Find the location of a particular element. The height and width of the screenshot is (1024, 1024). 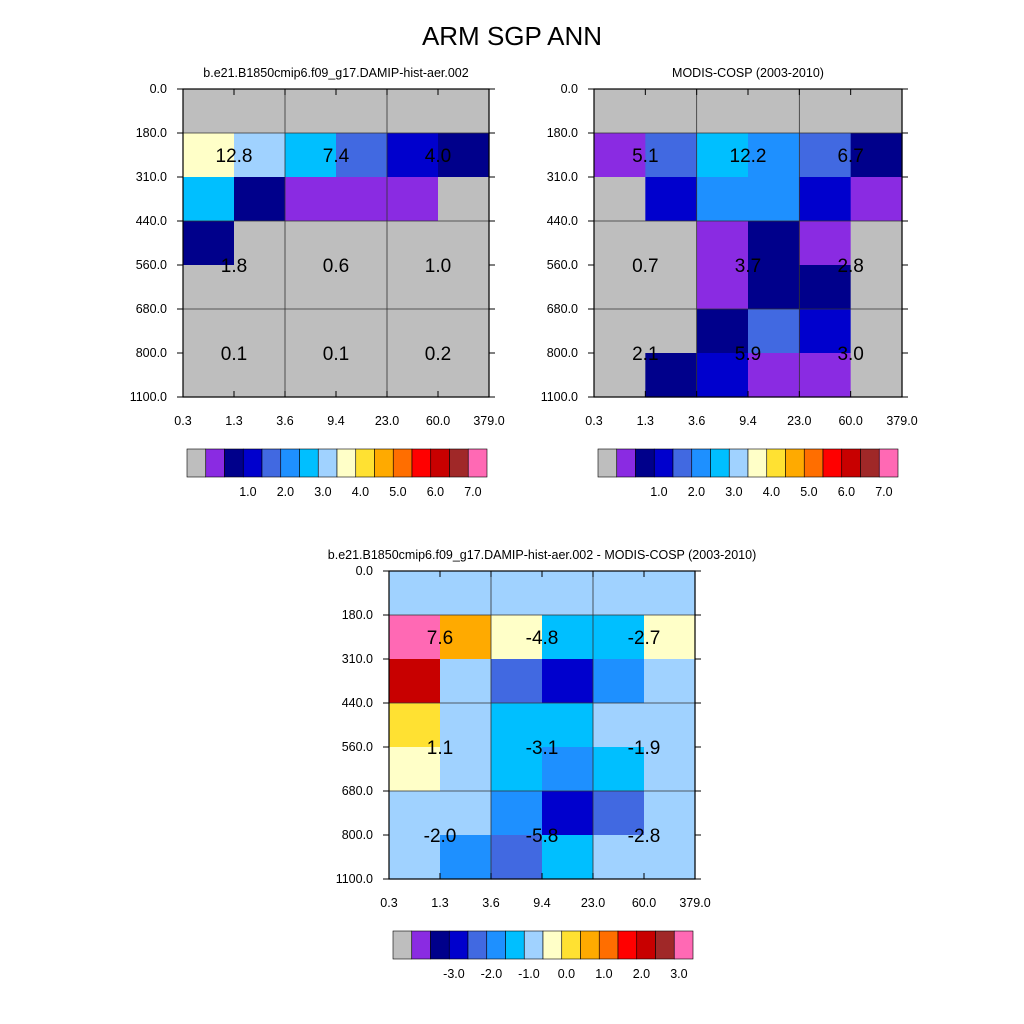

cell-value-label: -2.0 is located at coordinates (440, 836).